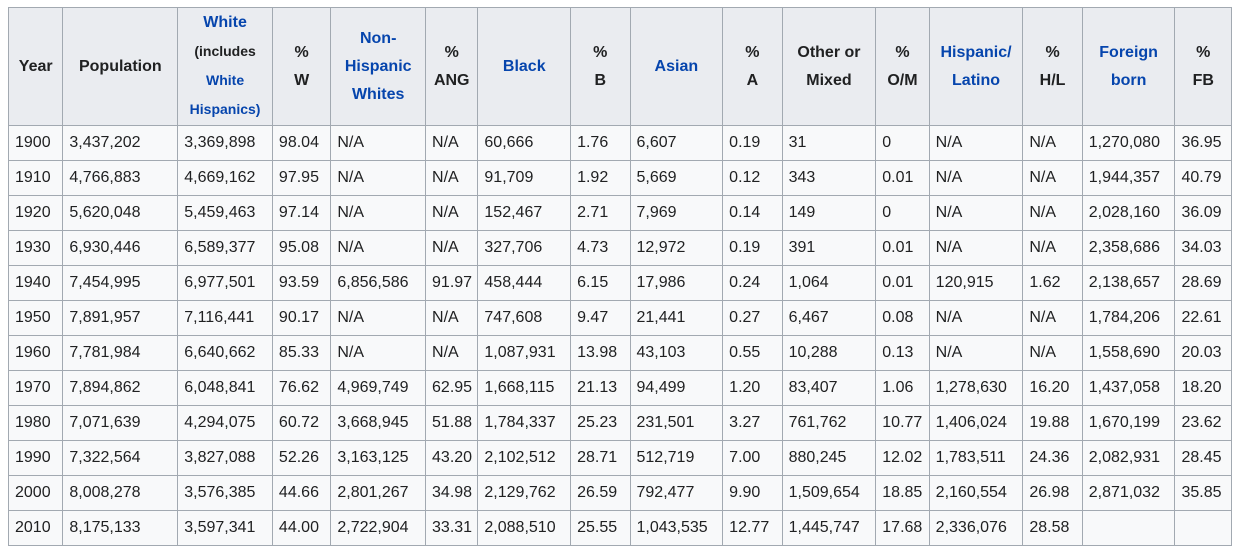 The width and height of the screenshot is (1241, 555). Describe the element at coordinates (676, 143) in the screenshot. I see `cell-asian: 6,607` at that location.